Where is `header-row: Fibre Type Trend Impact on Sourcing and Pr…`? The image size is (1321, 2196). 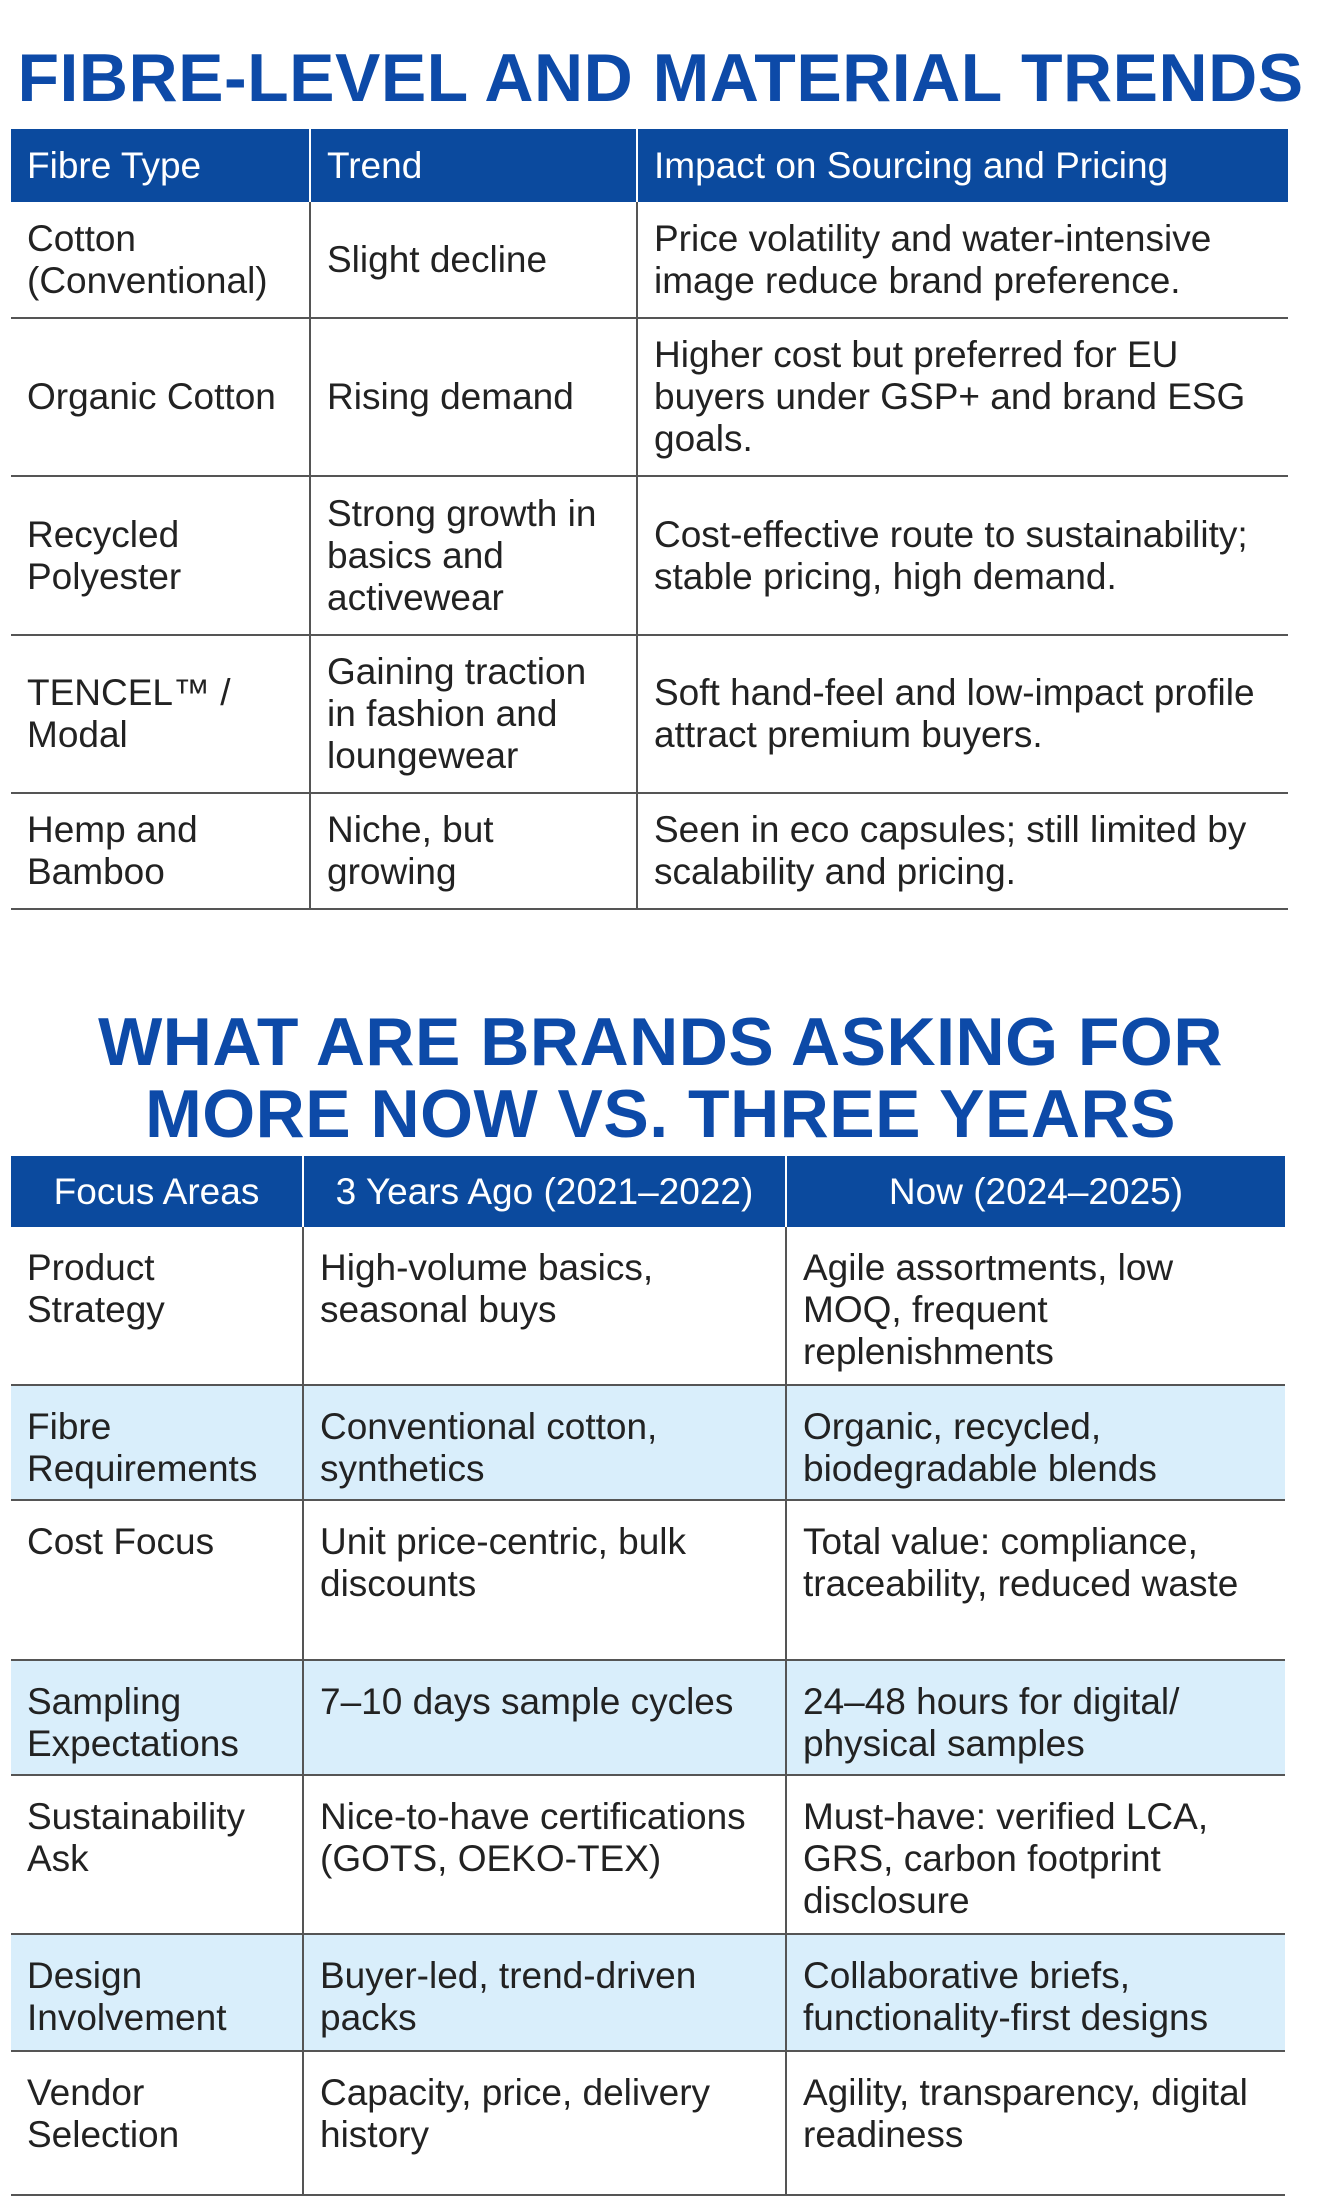
header-row: Fibre Type Trend Impact on Sourcing and Pr… is located at coordinates (649, 165).